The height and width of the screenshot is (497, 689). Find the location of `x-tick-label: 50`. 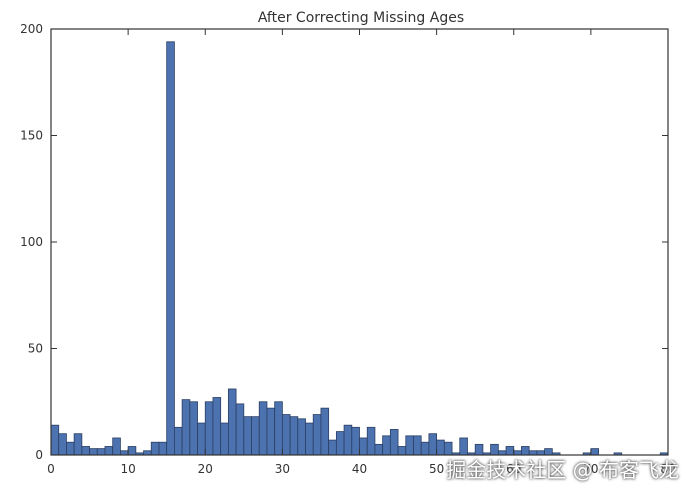

x-tick-label: 50 is located at coordinates (436, 469).